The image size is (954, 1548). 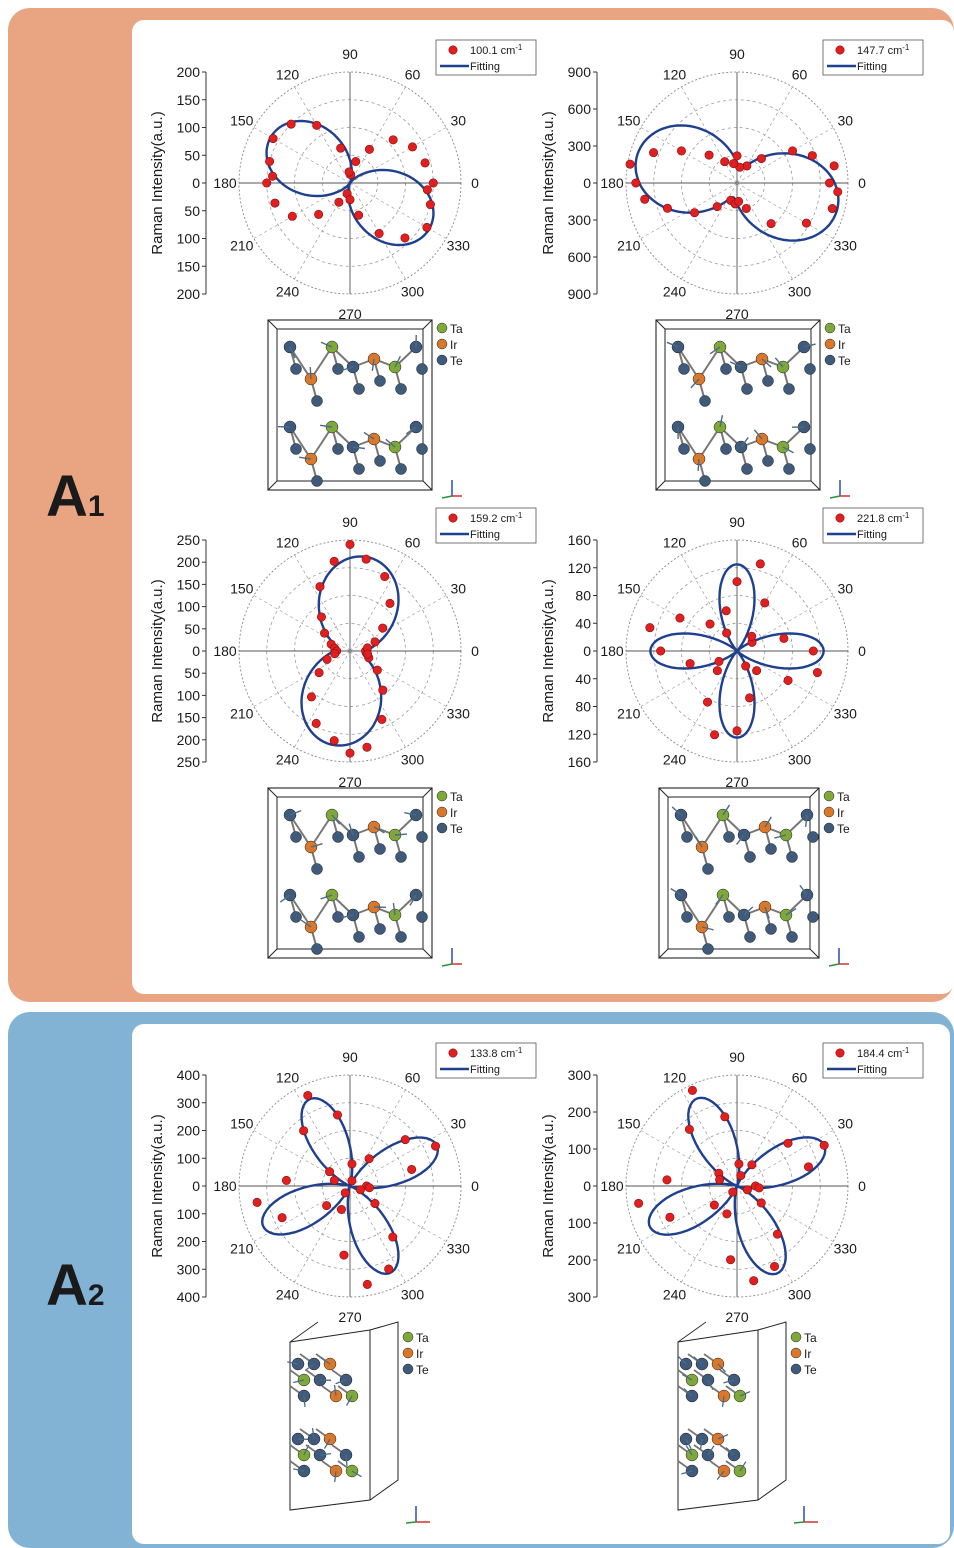 I want to click on radial-tick-label: 900, so click(x=580, y=72).